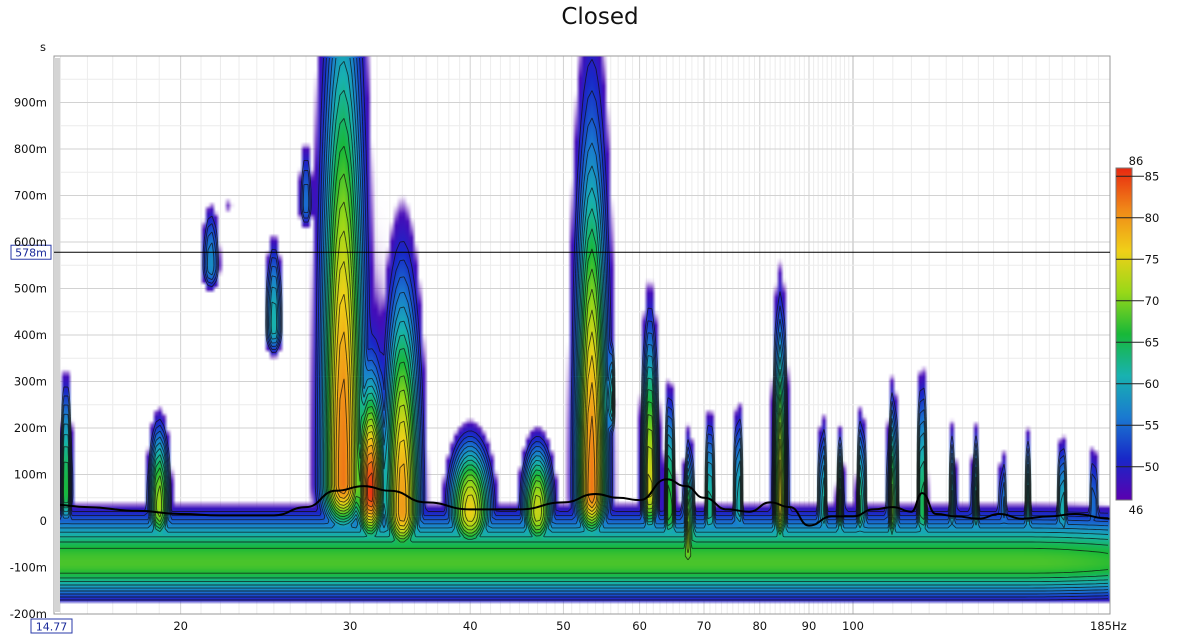 Image resolution: width=1200 pixels, height=636 pixels. I want to click on colorbar-tick-label: 60, so click(1152, 384).